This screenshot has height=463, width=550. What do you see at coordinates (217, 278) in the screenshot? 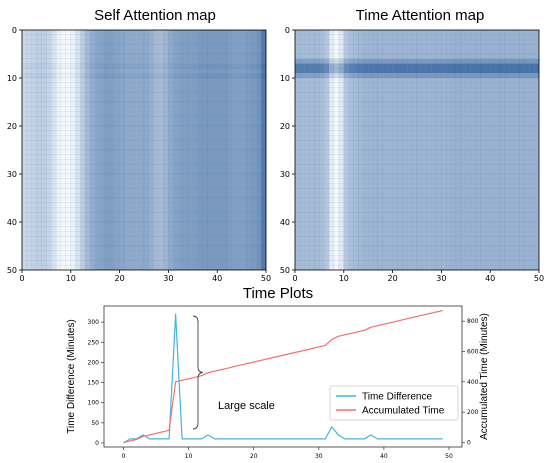
I see `x-tick-label: 40` at bounding box center [217, 278].